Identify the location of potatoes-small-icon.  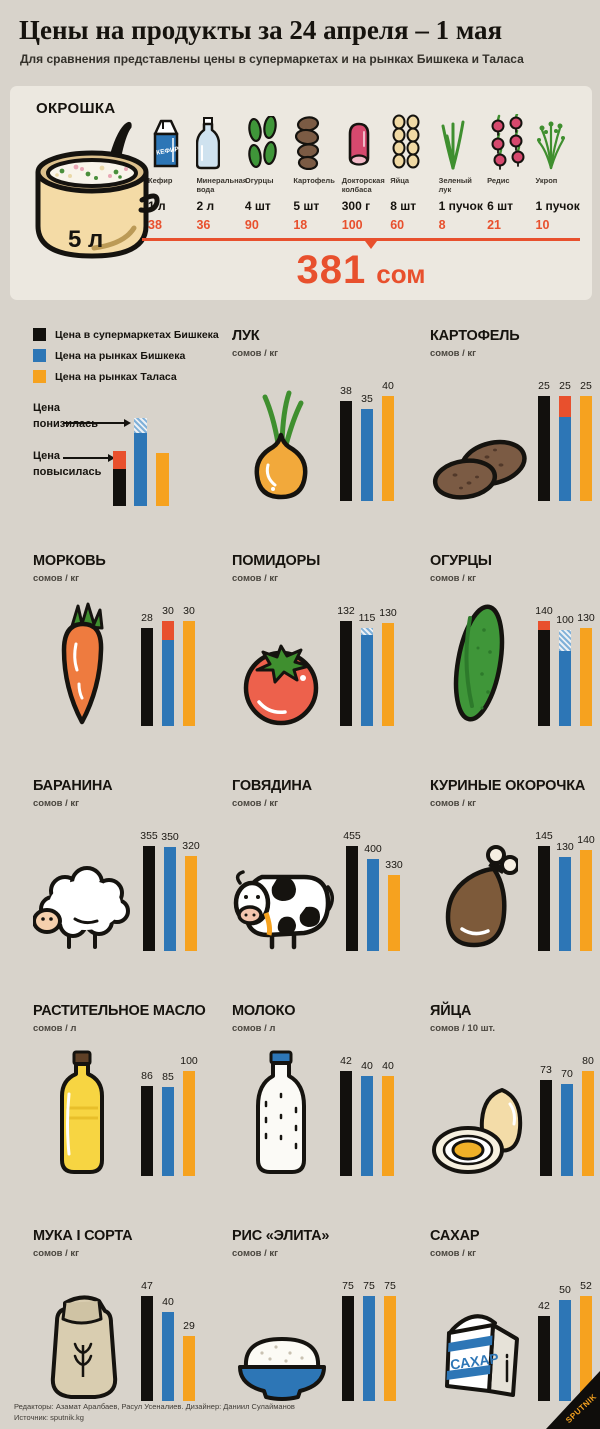
(317, 141).